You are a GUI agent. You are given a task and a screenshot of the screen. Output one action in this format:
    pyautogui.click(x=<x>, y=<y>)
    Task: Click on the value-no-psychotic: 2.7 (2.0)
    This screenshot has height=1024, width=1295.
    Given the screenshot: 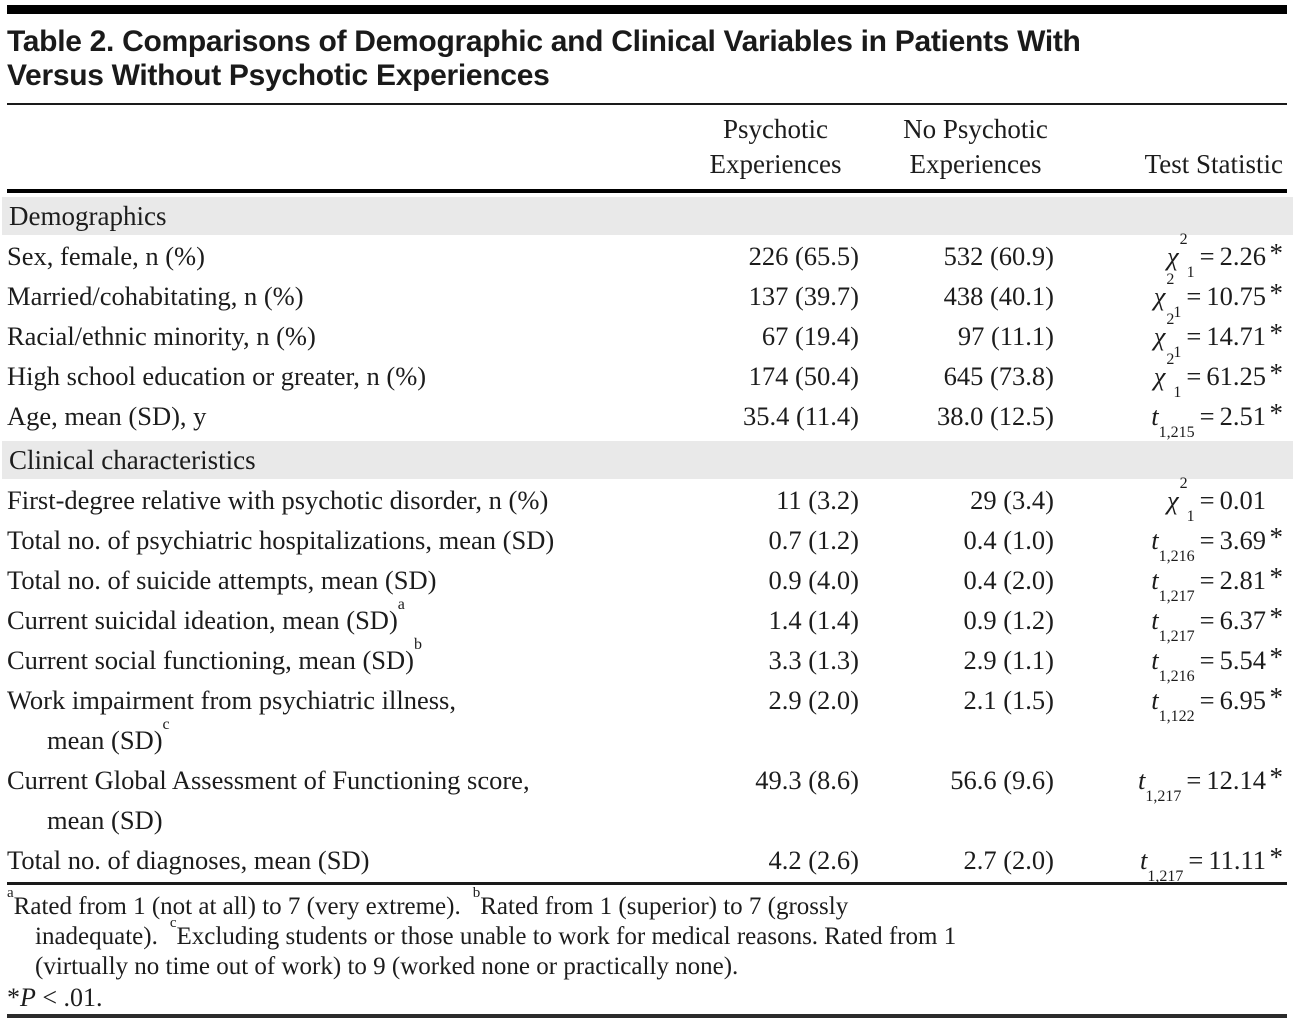 What is the action you would take?
    pyautogui.click(x=1008, y=860)
    